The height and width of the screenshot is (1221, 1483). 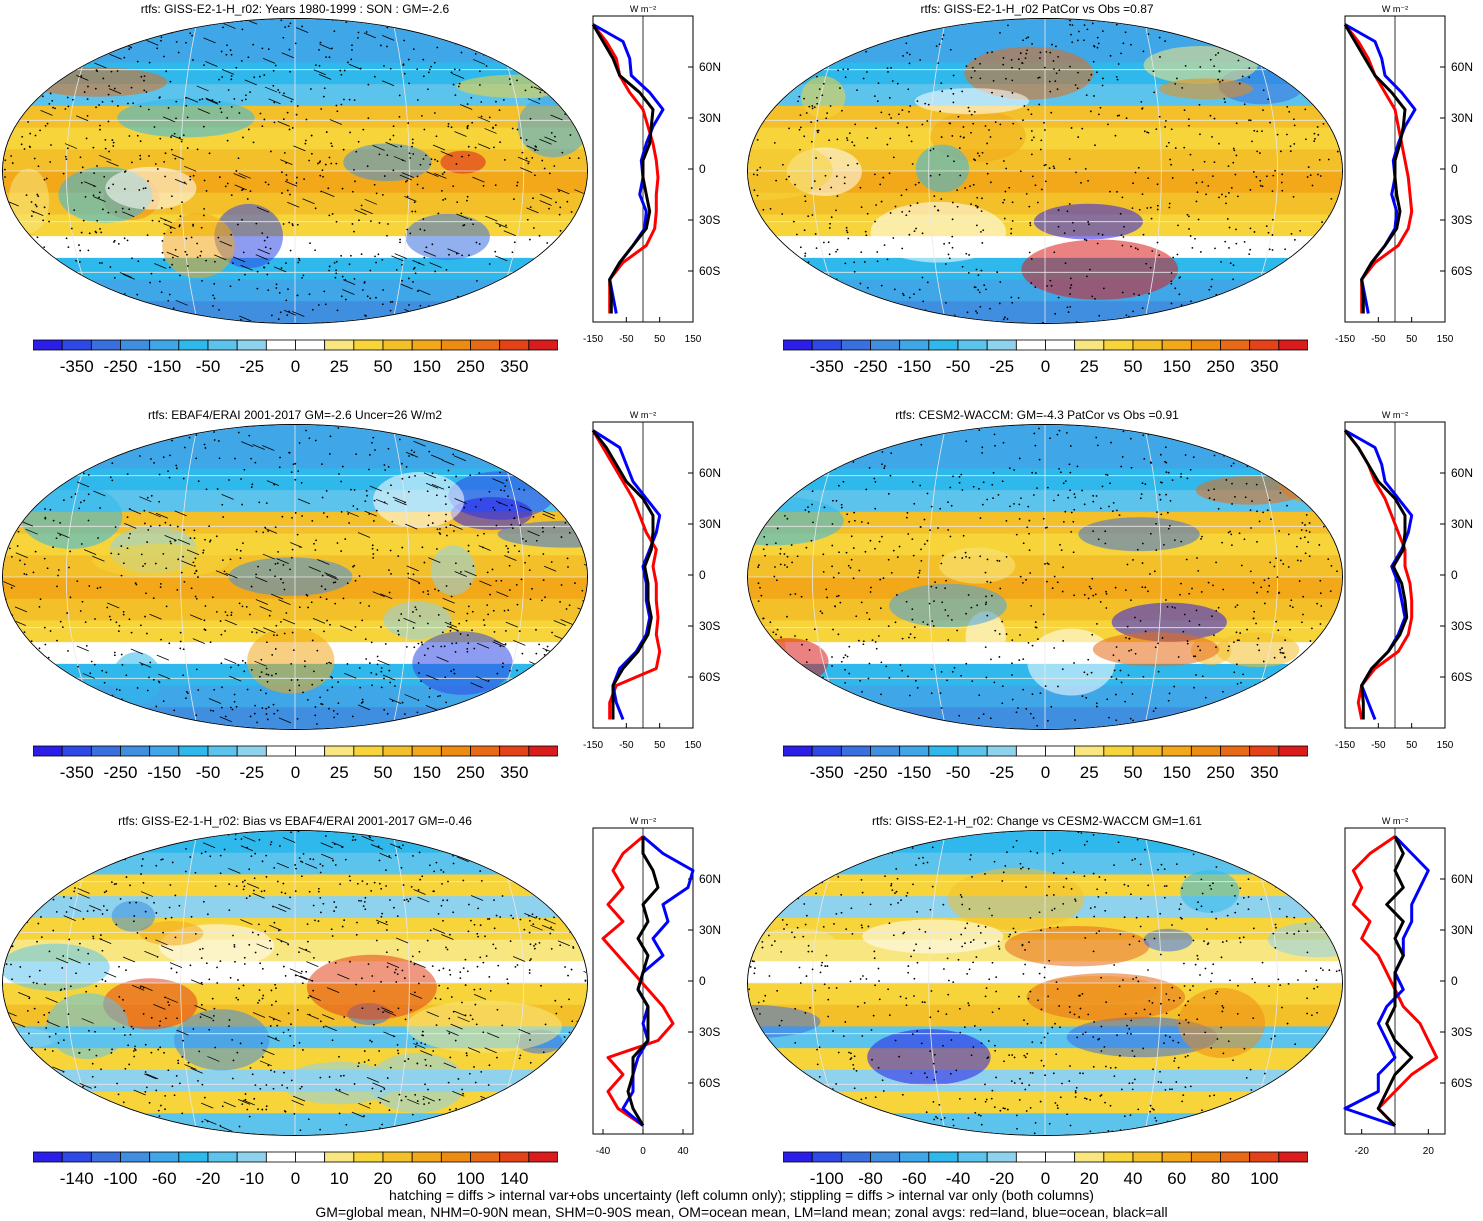 I want to click on map-anomaly, so click(x=56, y=967).